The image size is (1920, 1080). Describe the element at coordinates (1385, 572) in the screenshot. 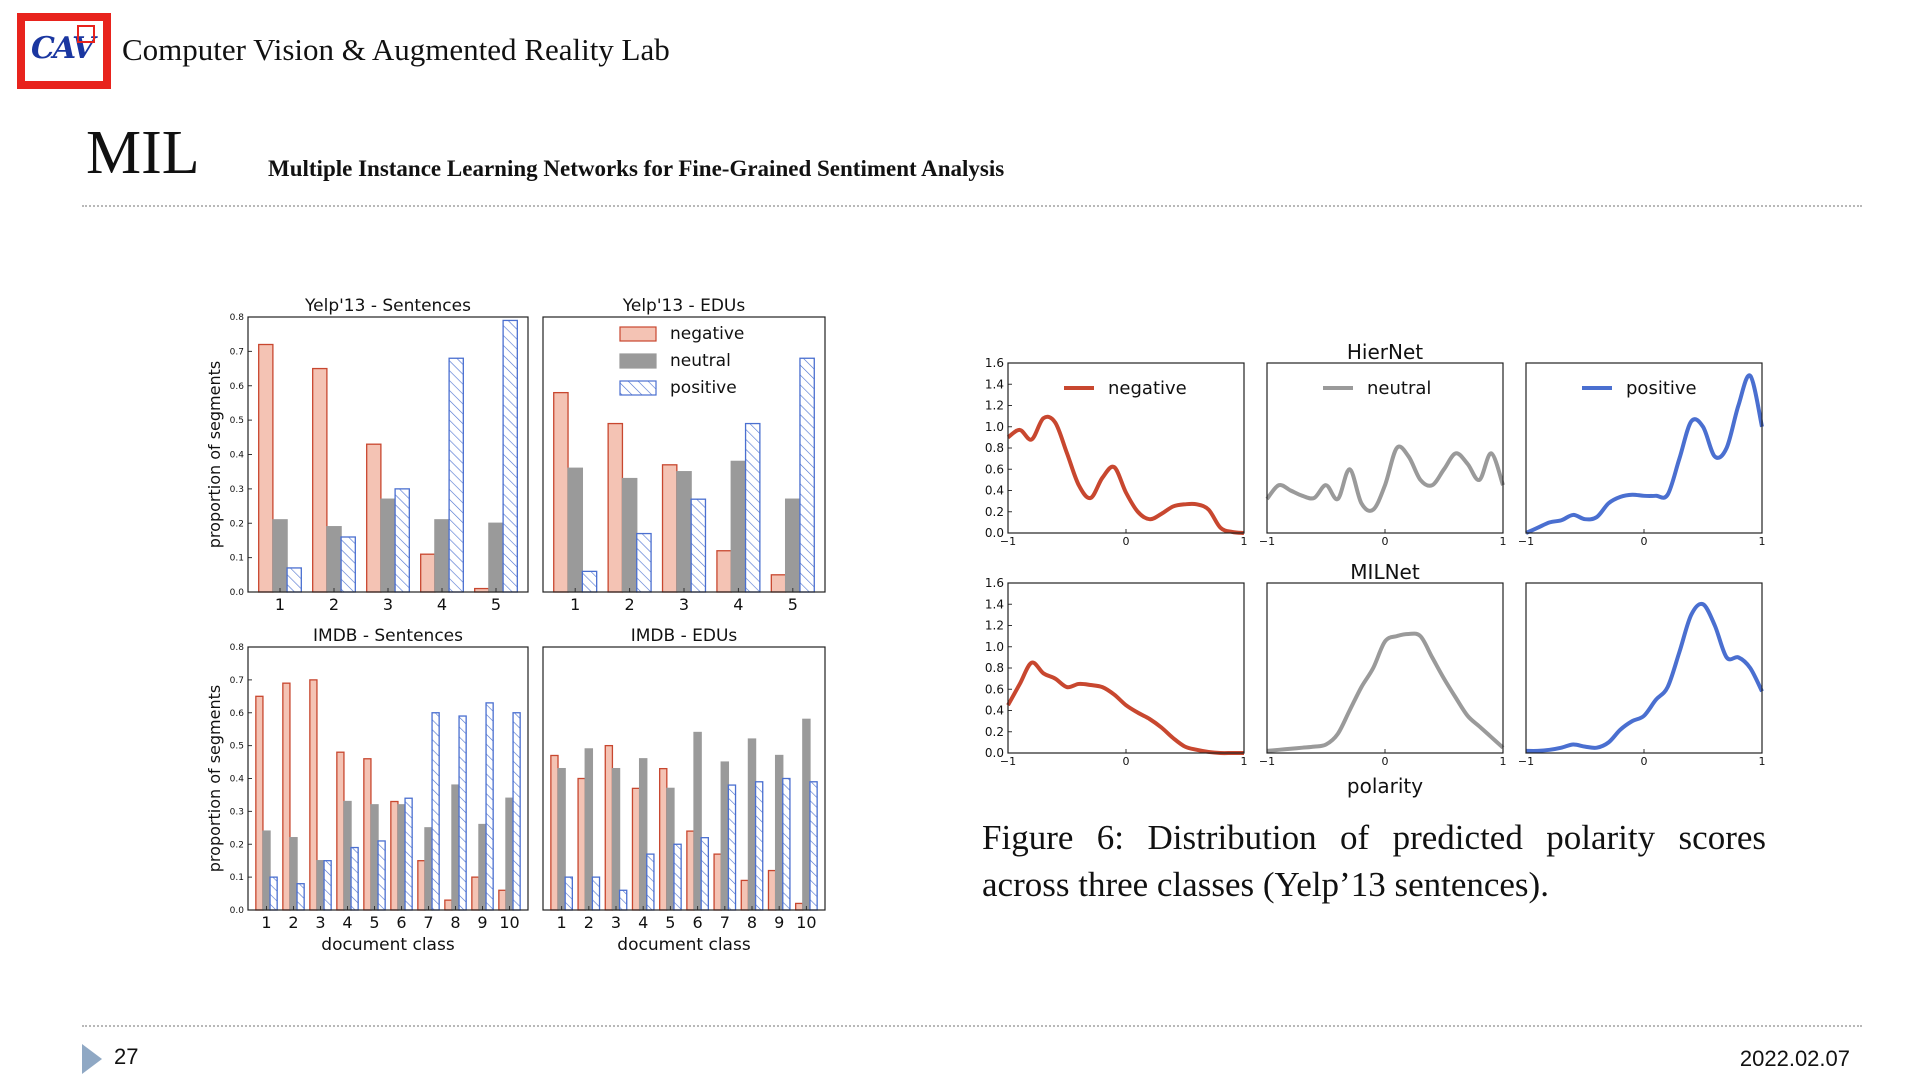

I see `row-title: MILNet` at that location.